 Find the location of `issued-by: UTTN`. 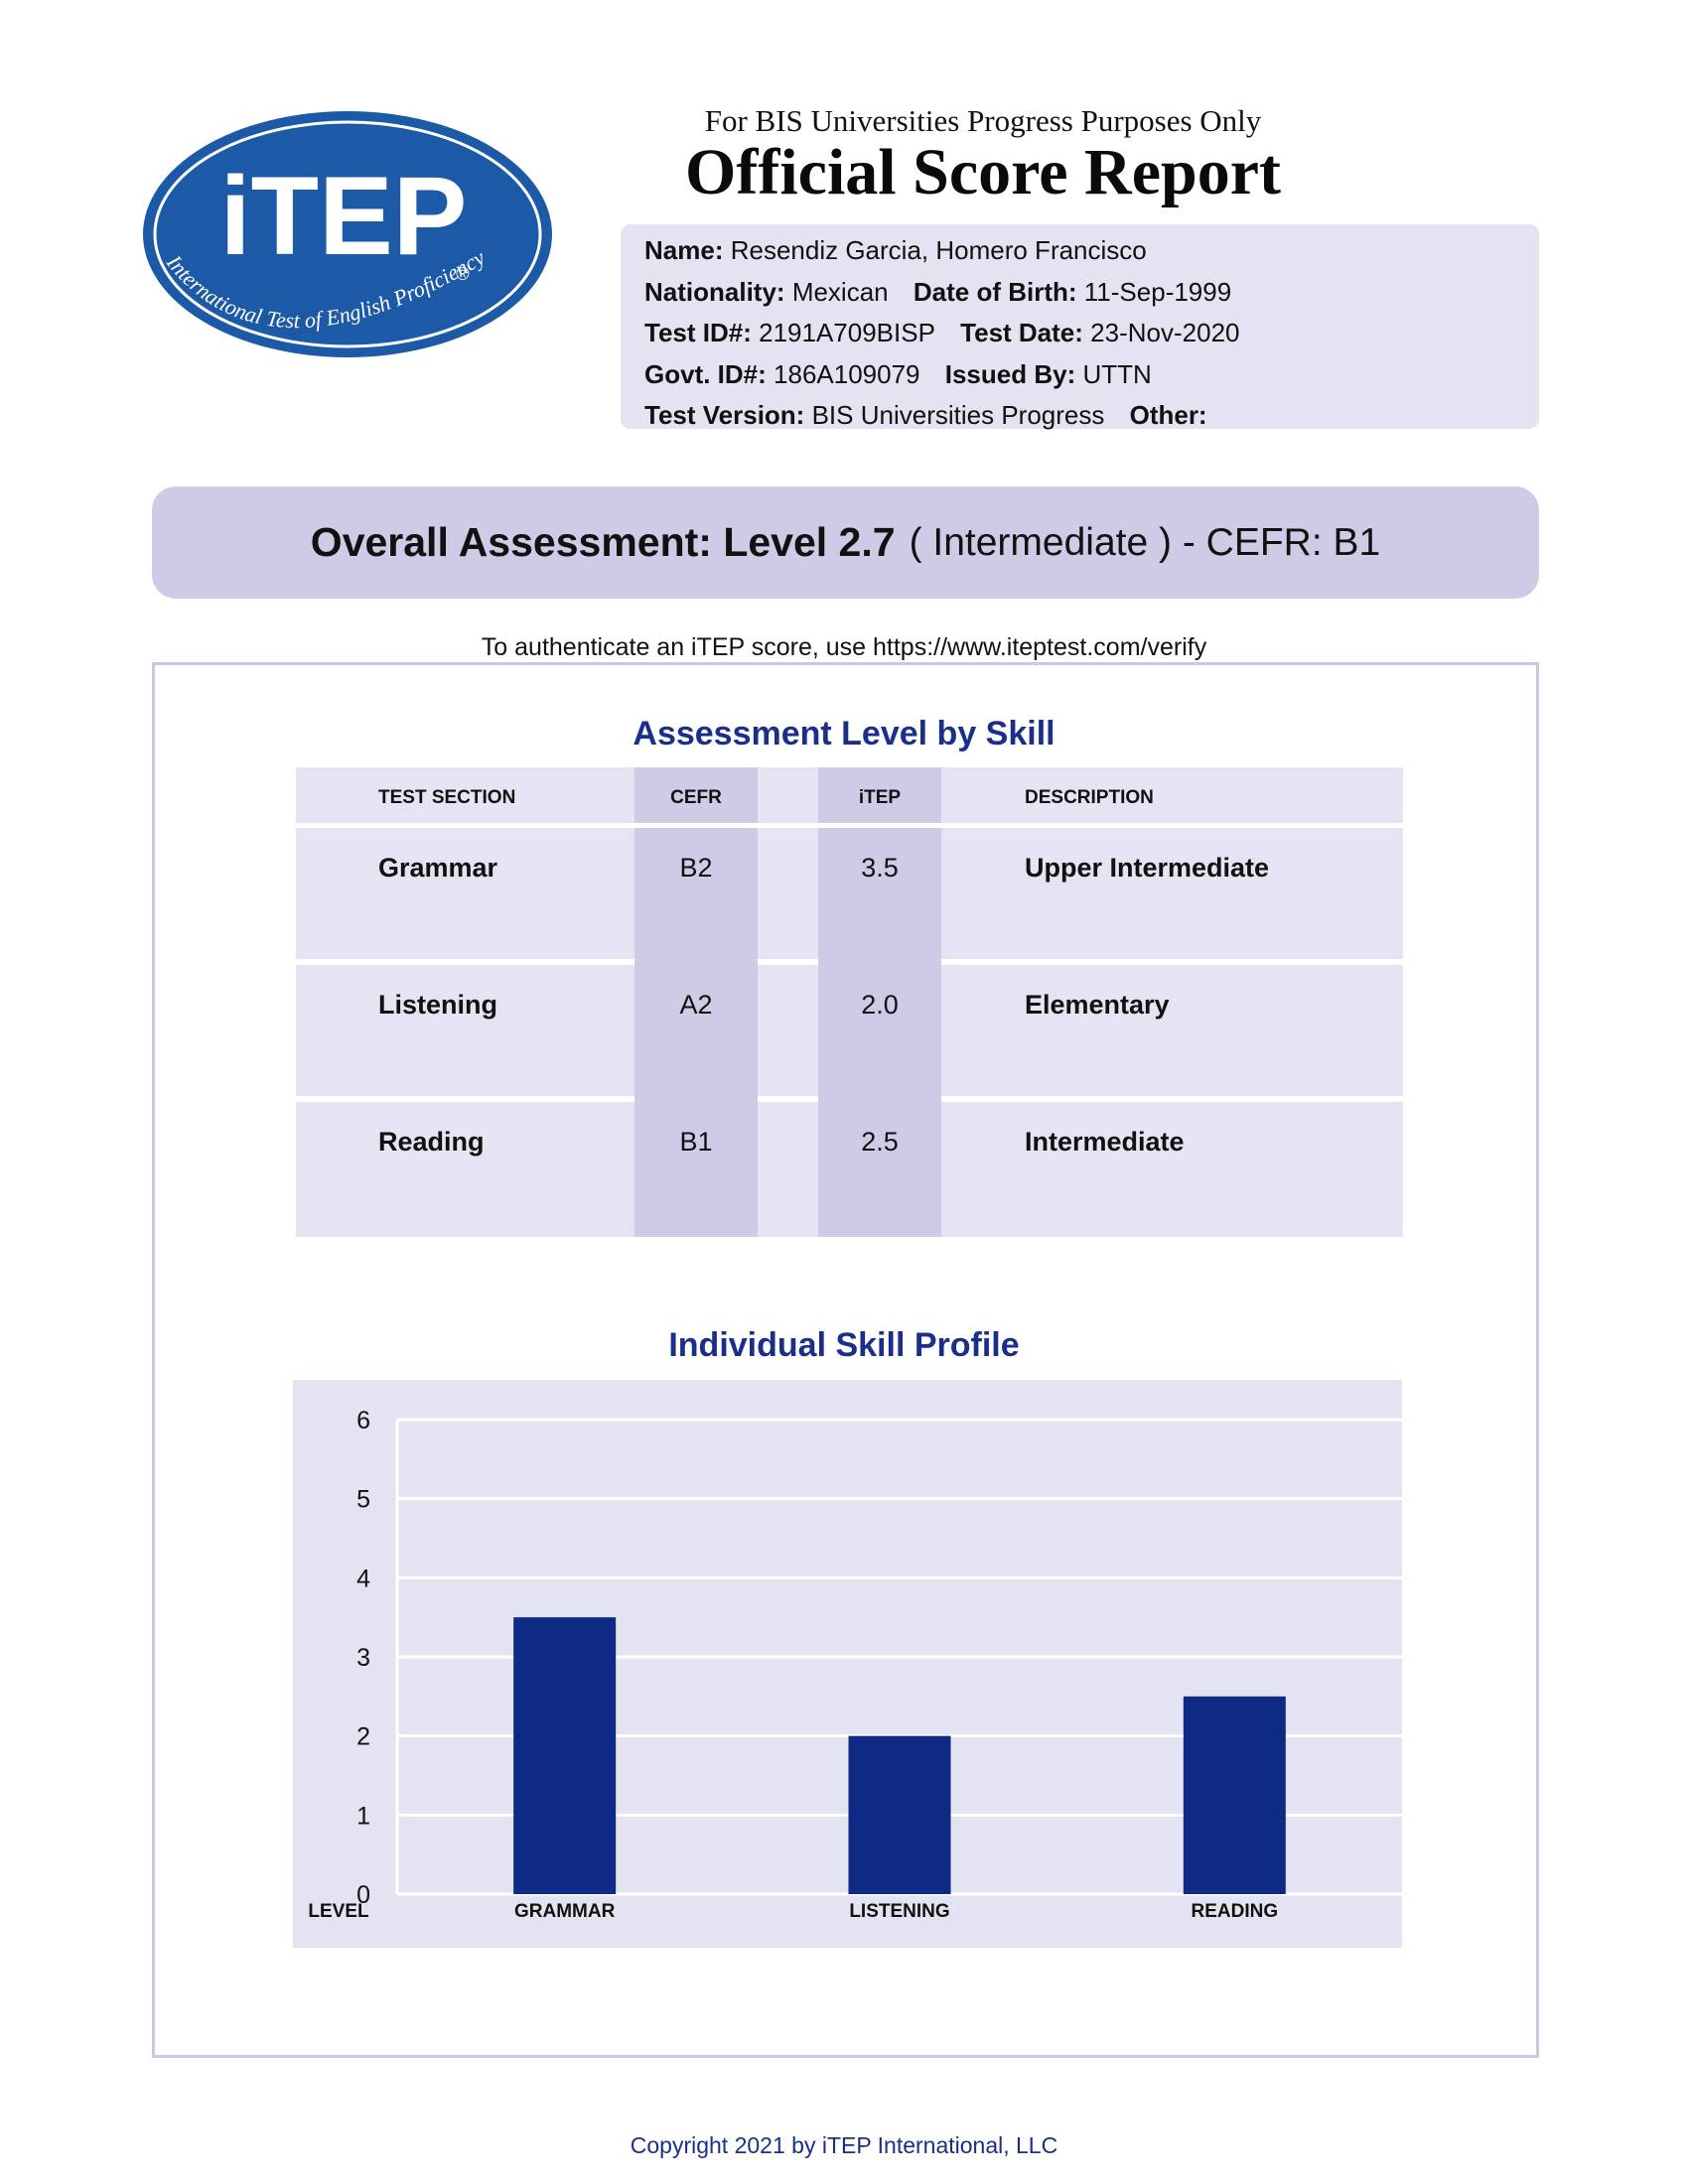

issued-by: UTTN is located at coordinates (1117, 373).